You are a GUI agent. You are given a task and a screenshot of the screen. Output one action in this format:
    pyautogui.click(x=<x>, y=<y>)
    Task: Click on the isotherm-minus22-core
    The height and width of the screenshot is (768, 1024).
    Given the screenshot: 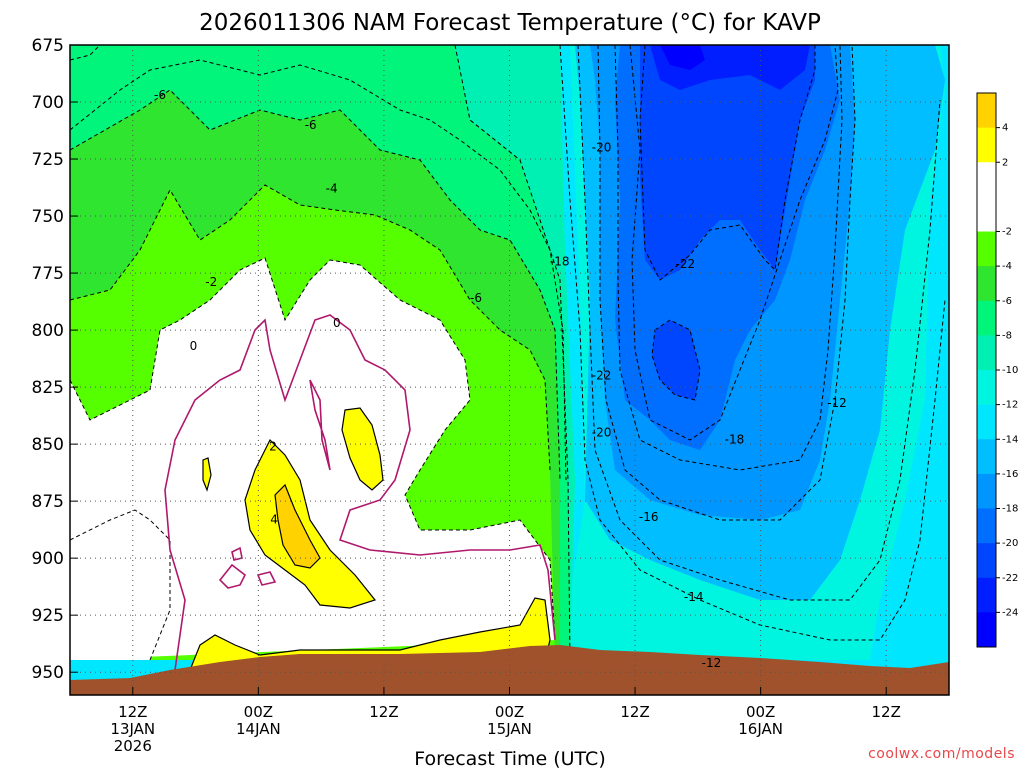 What is the action you would take?
    pyautogui.click(x=676, y=360)
    